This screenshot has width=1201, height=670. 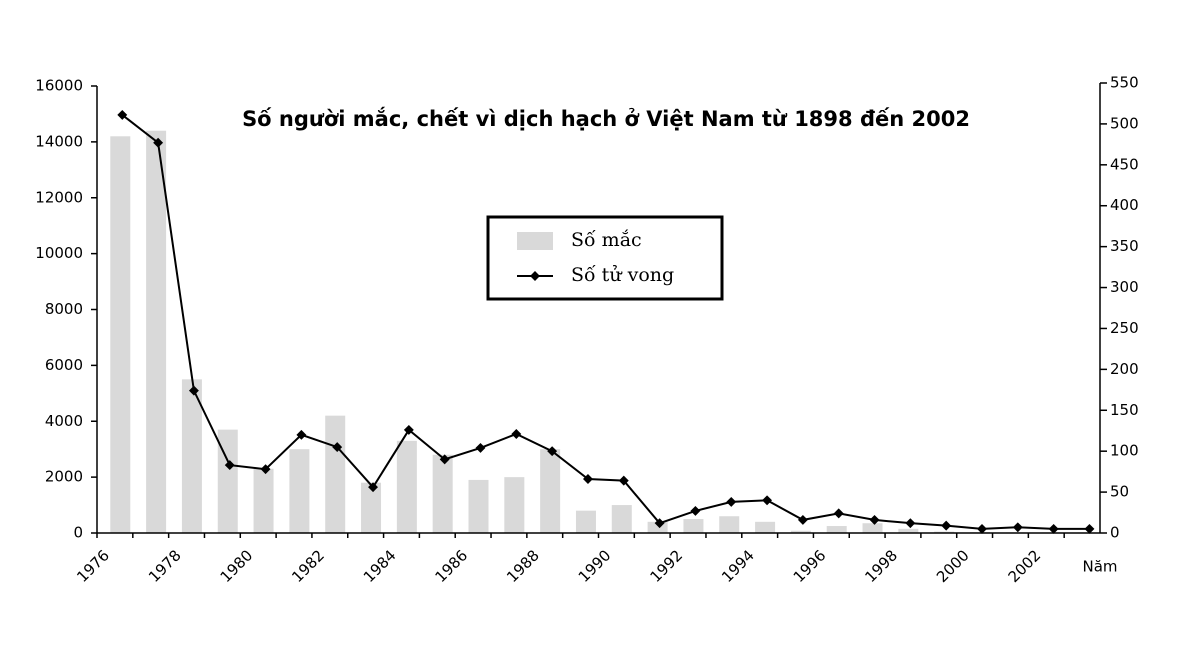 What do you see at coordinates (1124, 164) in the screenshot?
I see `y2-tick-label: 450` at bounding box center [1124, 164].